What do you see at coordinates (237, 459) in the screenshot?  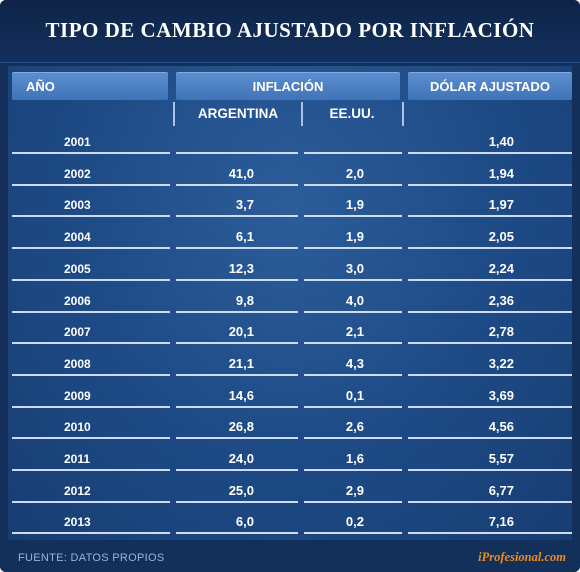 I see `argentina-inflation-cell: 24,0` at bounding box center [237, 459].